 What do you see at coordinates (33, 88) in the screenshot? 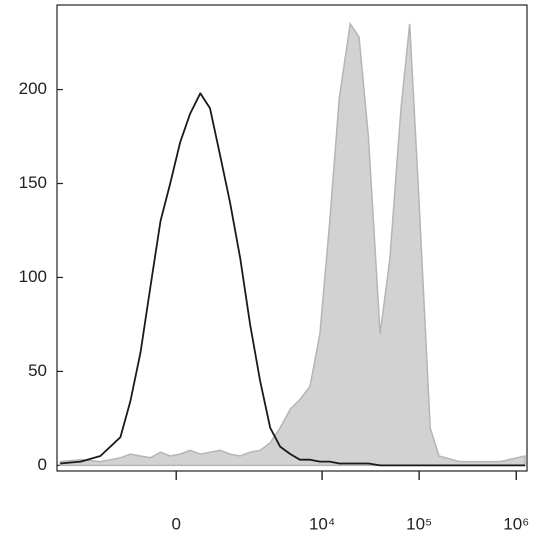
I see `y-tick-label: 200` at bounding box center [33, 88].